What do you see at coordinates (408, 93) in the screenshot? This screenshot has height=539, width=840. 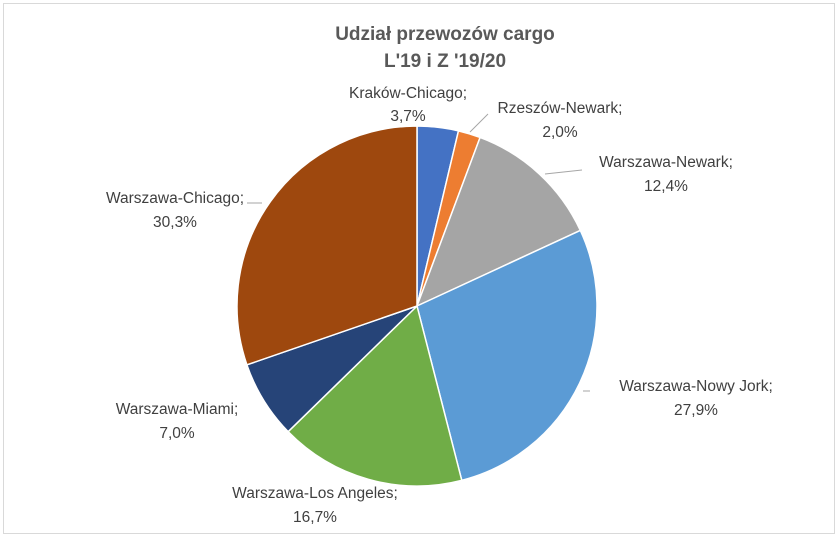 I see `slice-name-label-0: Kraków-Chicago;` at bounding box center [408, 93].